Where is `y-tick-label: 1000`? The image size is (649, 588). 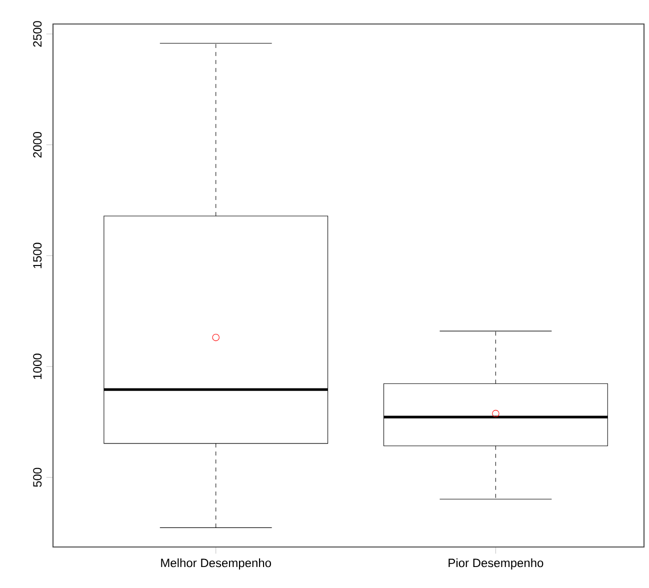
y-tick-label: 1000 is located at coordinates (37, 366).